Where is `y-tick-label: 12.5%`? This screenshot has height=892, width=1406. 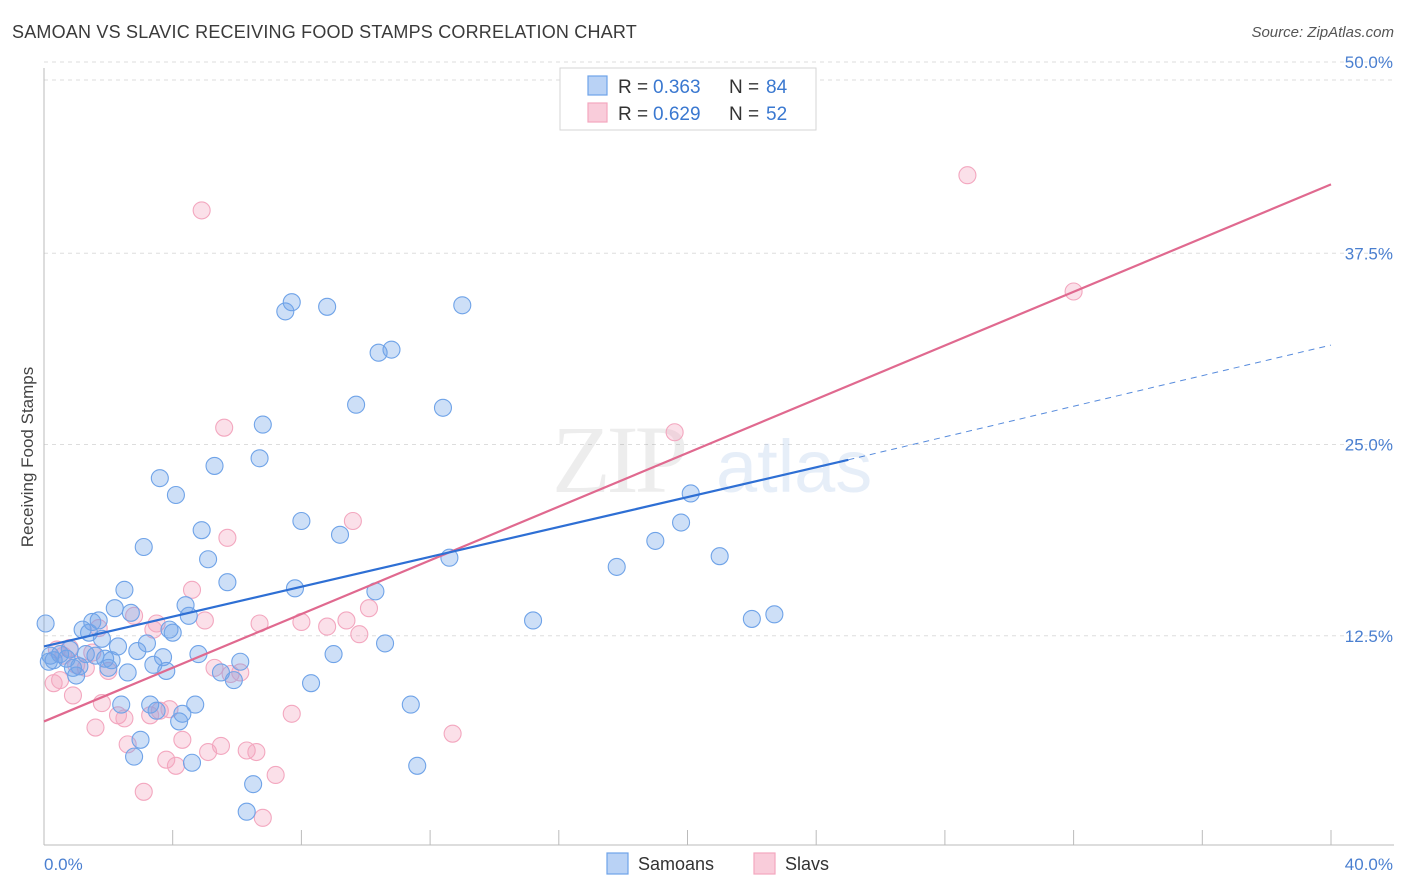 y-tick-label: 12.5% is located at coordinates (1369, 636).